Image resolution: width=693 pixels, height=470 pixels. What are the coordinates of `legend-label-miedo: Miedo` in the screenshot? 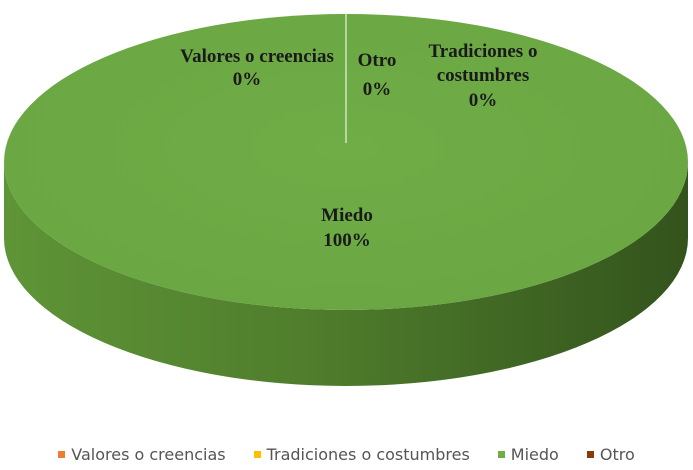 It's located at (534, 454).